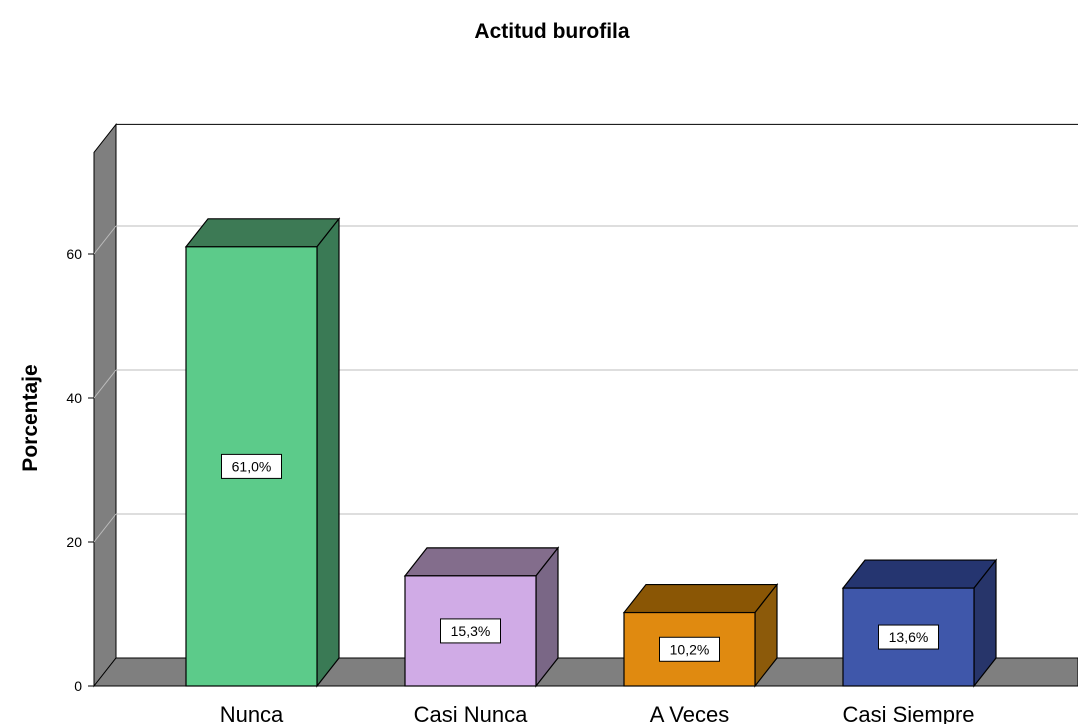  I want to click on data-label: 15,3%, so click(471, 631).